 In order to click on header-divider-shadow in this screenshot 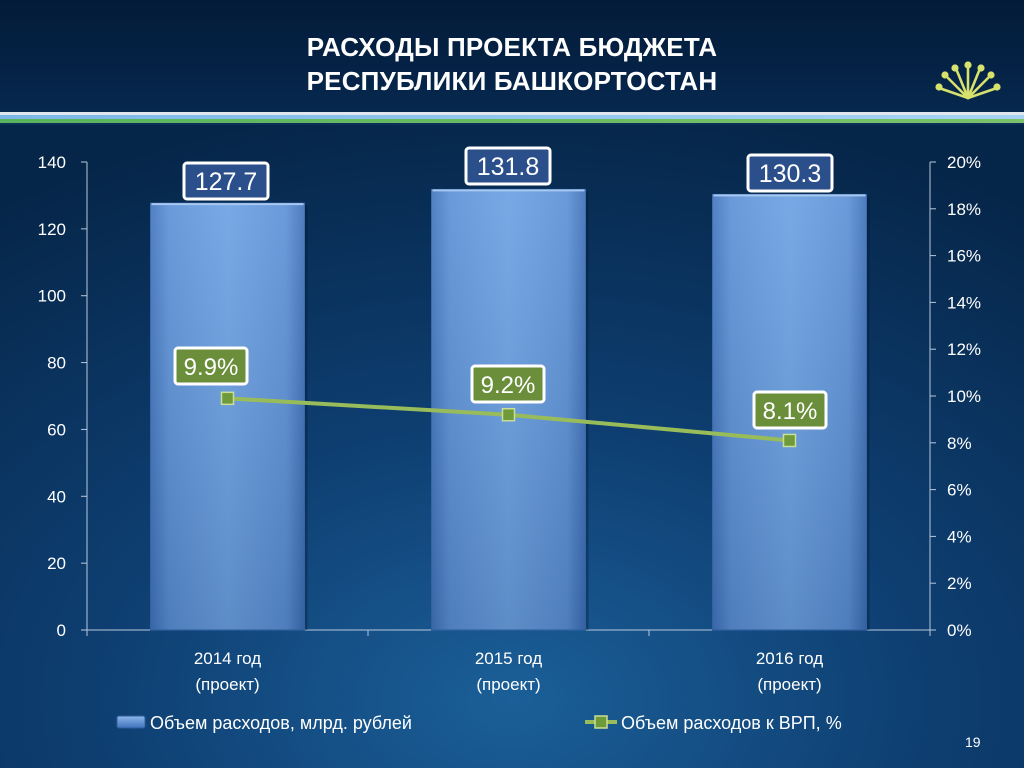, I will do `click(512, 124)`.